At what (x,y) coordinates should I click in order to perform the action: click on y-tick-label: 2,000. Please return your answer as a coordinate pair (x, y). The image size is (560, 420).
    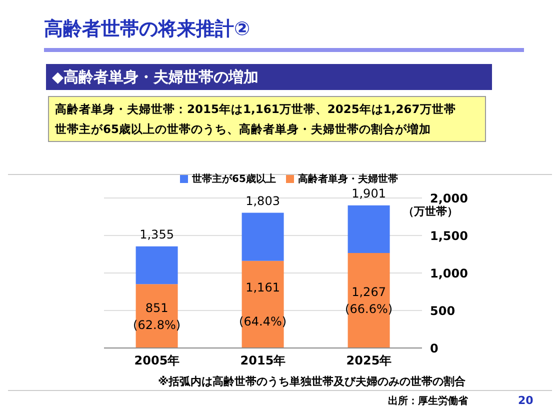
    Looking at the image, I should click on (449, 198).